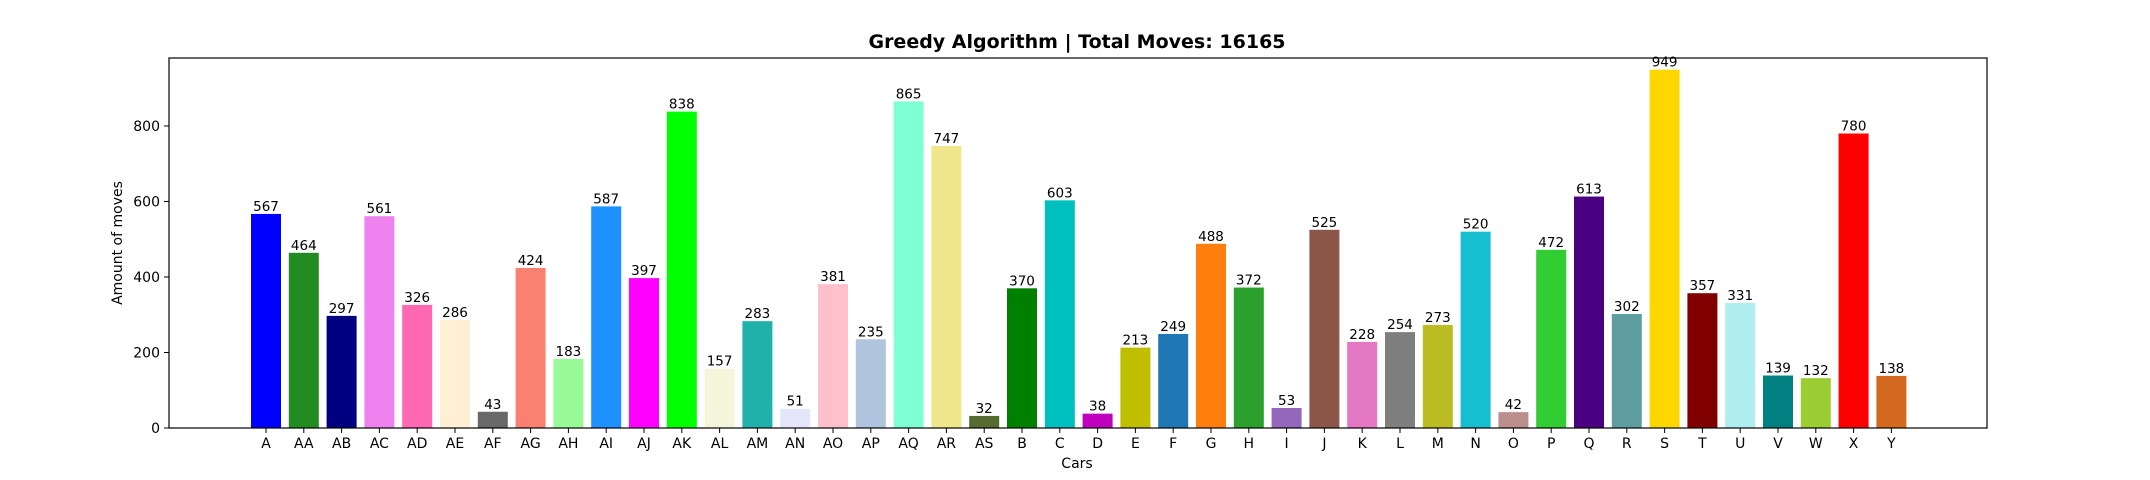  Describe the element at coordinates (342, 309) in the screenshot. I see `bar-value-label: 297` at that location.